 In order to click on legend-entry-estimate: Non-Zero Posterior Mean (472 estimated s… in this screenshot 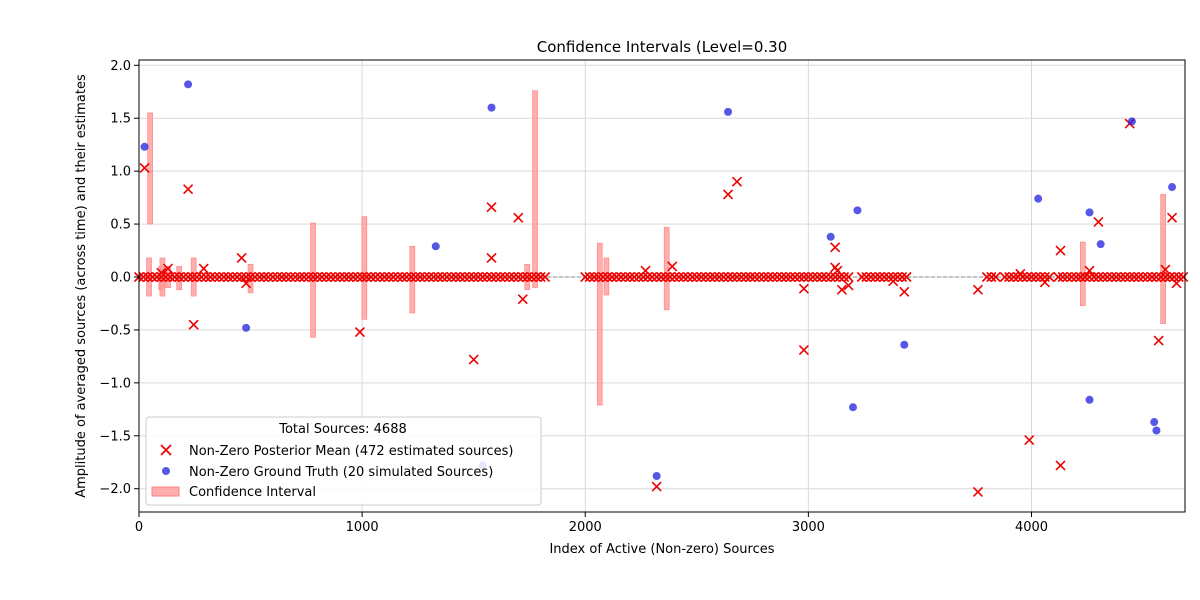, I will do `click(351, 451)`.